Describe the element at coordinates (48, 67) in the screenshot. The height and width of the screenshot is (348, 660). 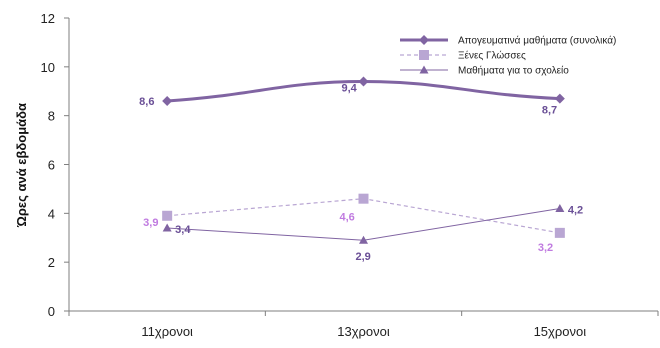
I see `y-tick-label: 10` at that location.